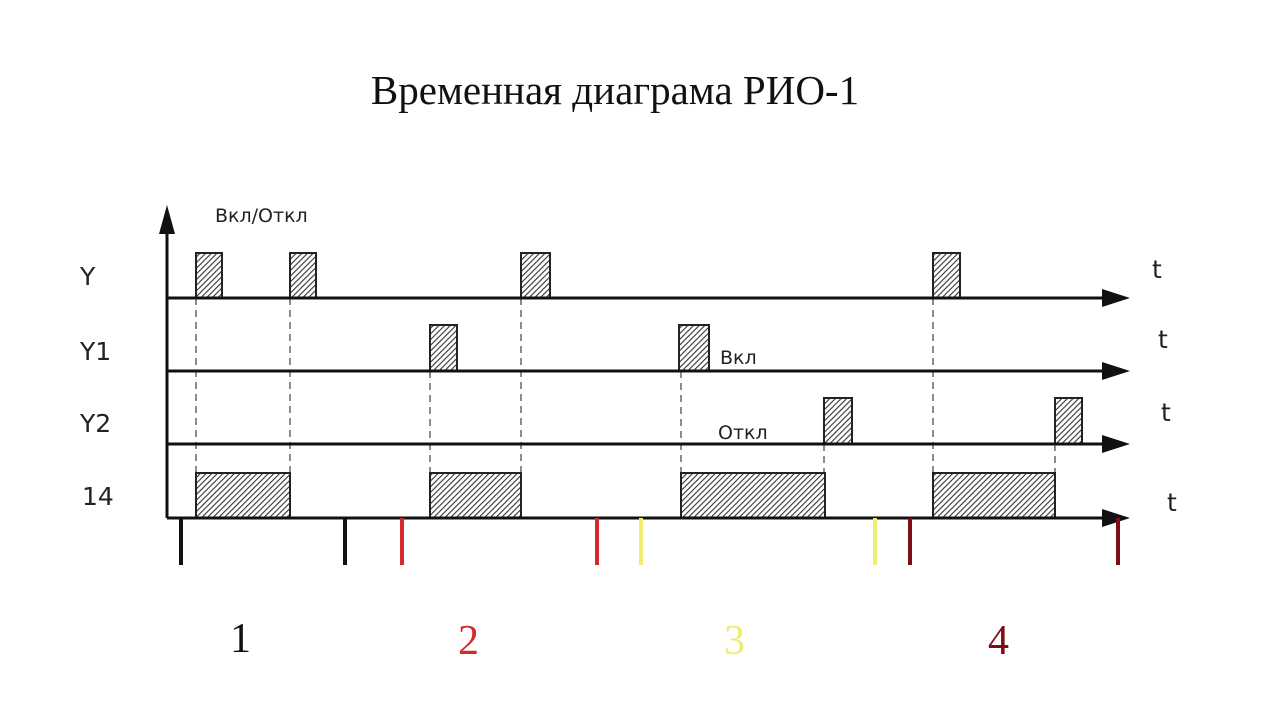 The width and height of the screenshot is (1280, 720). Describe the element at coordinates (998, 641) in the screenshot. I see `phase-label-4: 4` at that location.